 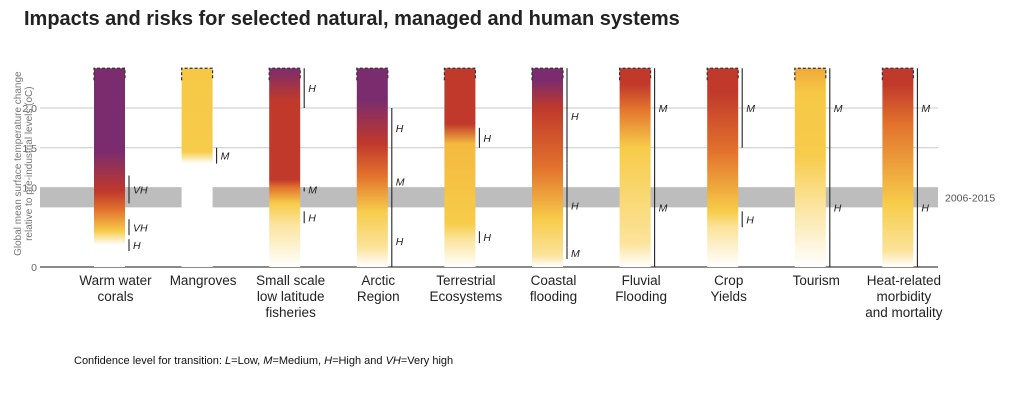 I want to click on category-label: Arctic Region, so click(x=378, y=288).